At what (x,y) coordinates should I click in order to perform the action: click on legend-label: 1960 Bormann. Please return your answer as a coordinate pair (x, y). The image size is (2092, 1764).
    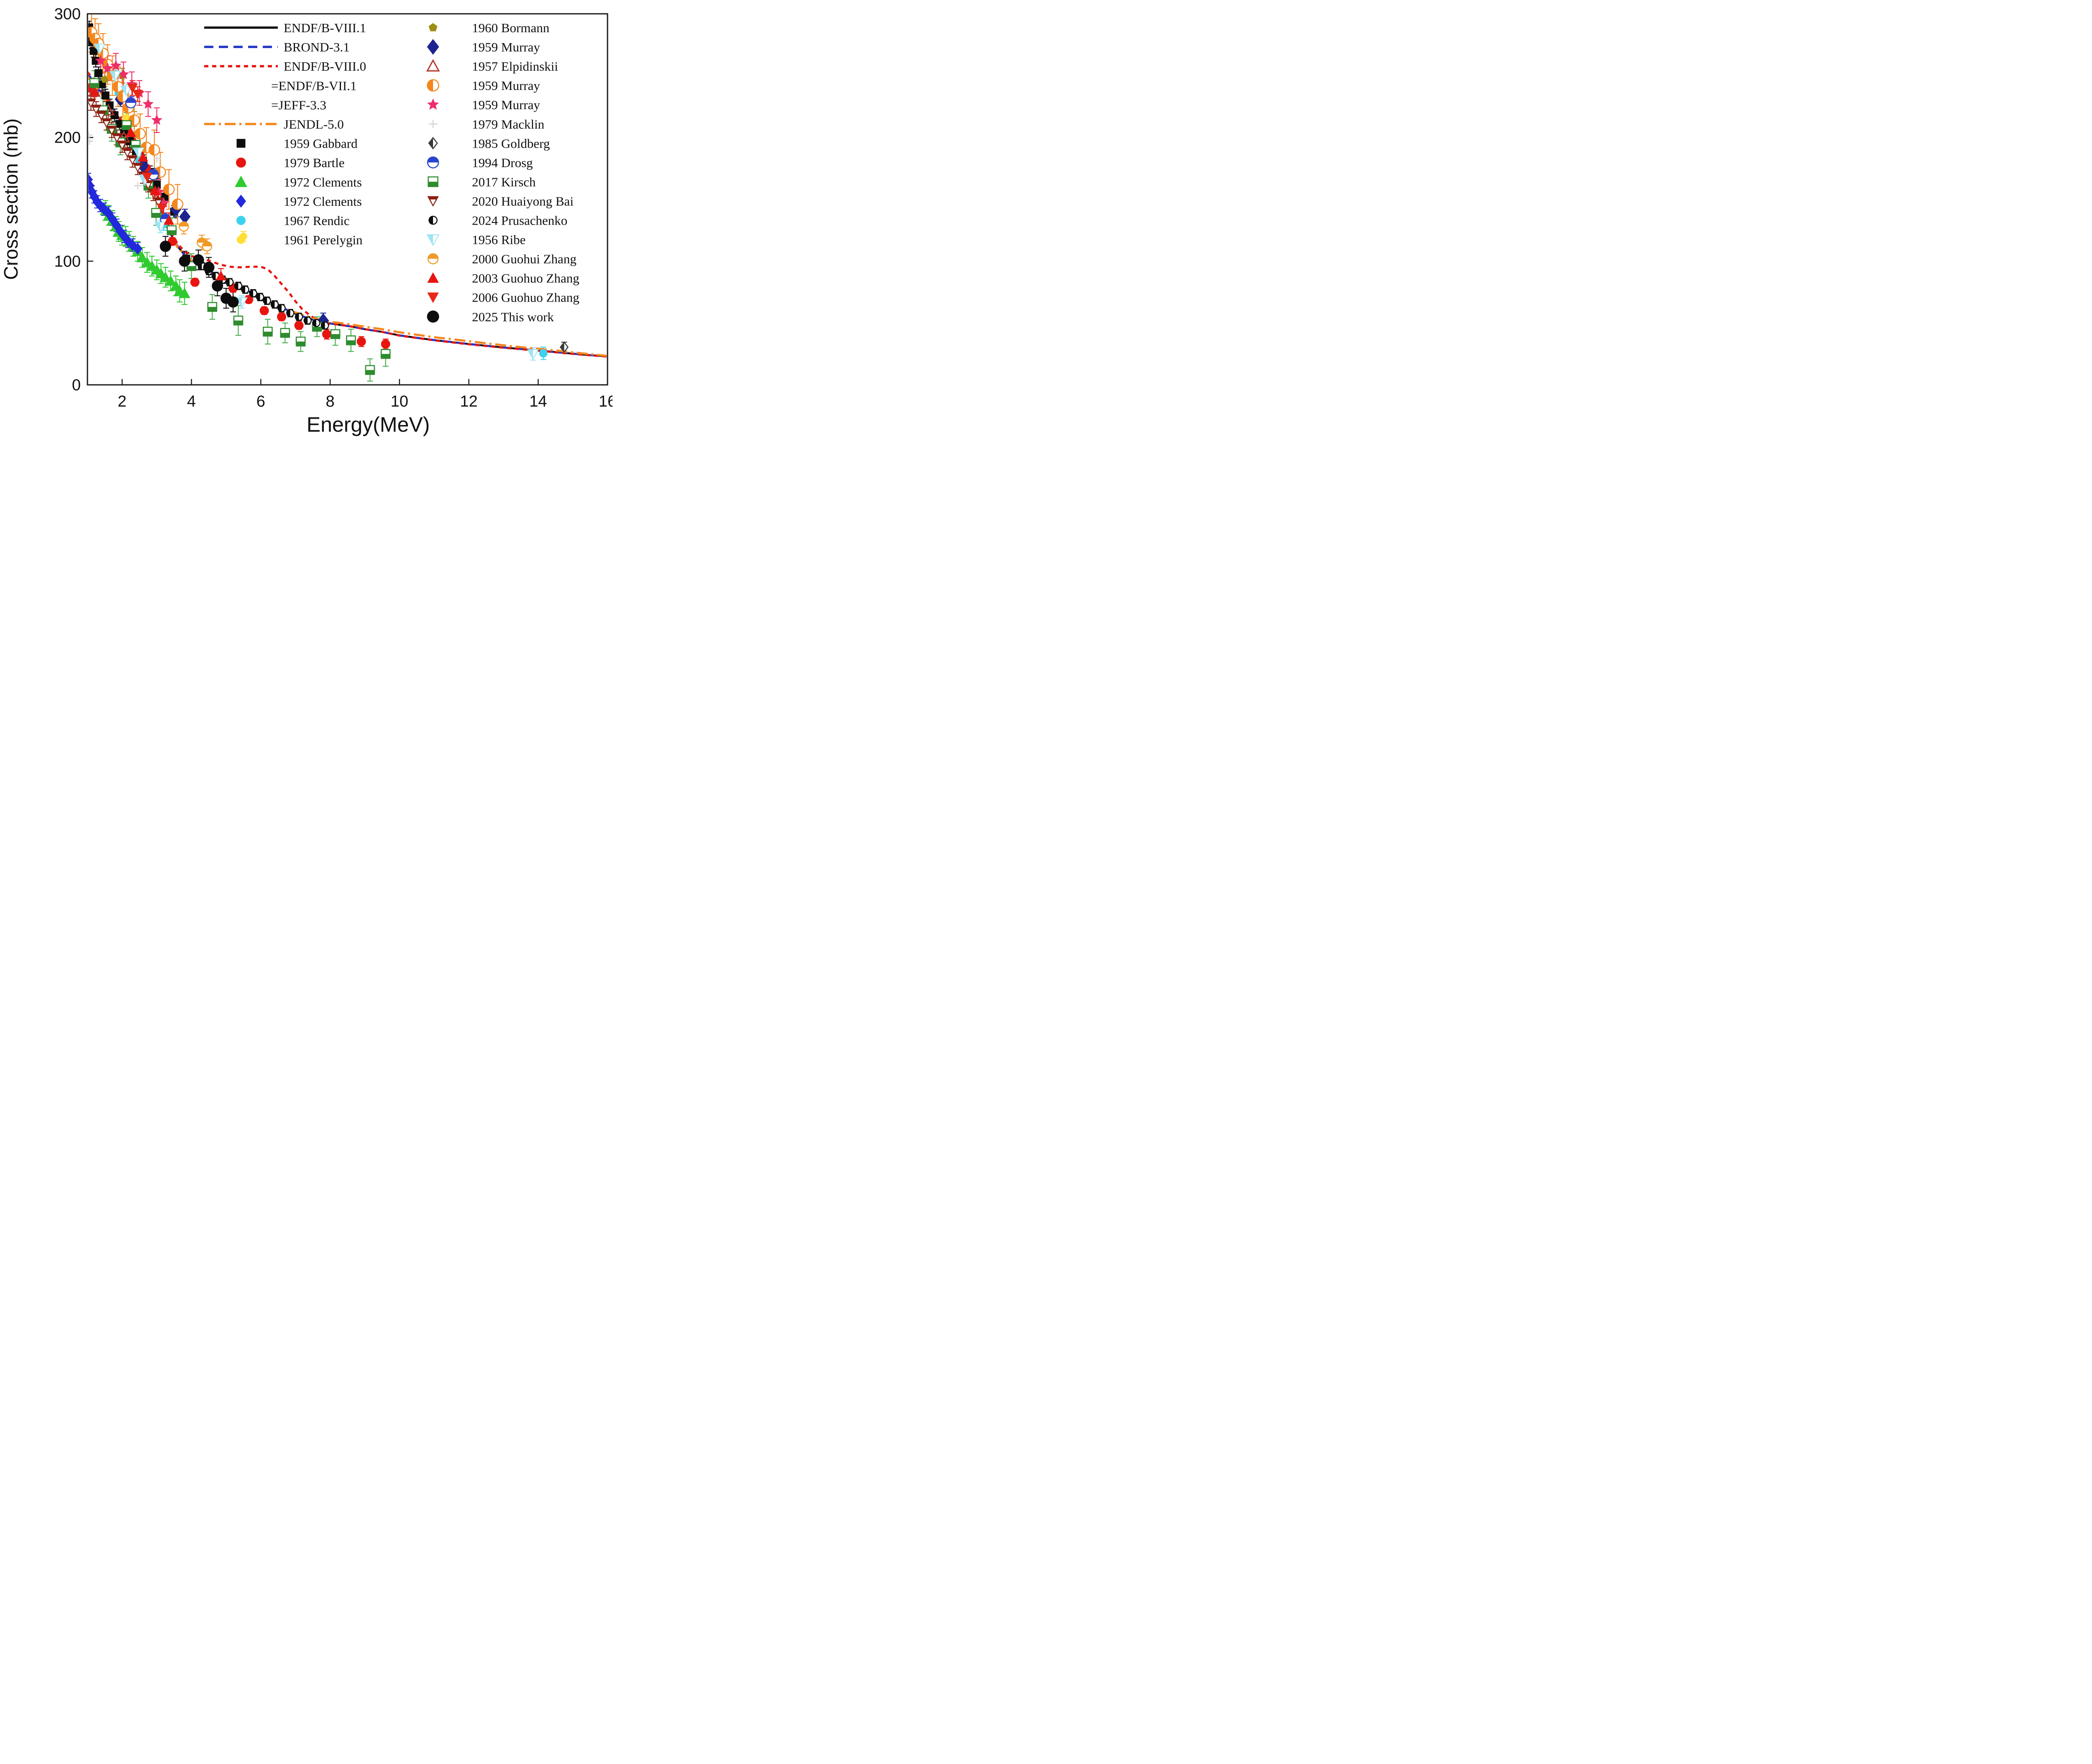
    Looking at the image, I should click on (511, 27).